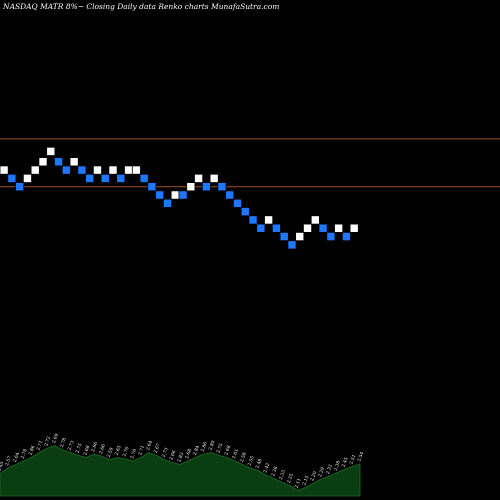 This screenshot has height=500, width=500. I want to click on volume-label: 2.42, so click(266, 468).